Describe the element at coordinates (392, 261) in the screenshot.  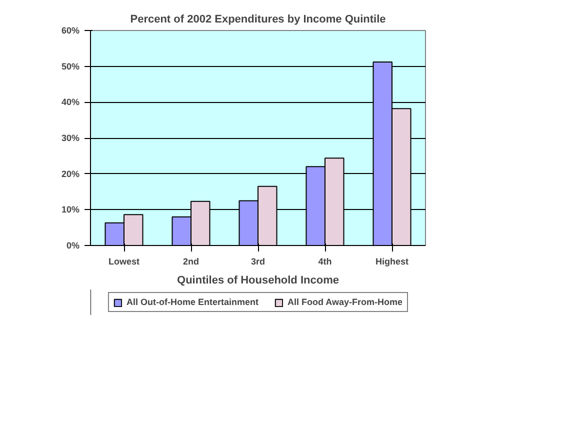
I see `x-tick-label: Highest` at that location.